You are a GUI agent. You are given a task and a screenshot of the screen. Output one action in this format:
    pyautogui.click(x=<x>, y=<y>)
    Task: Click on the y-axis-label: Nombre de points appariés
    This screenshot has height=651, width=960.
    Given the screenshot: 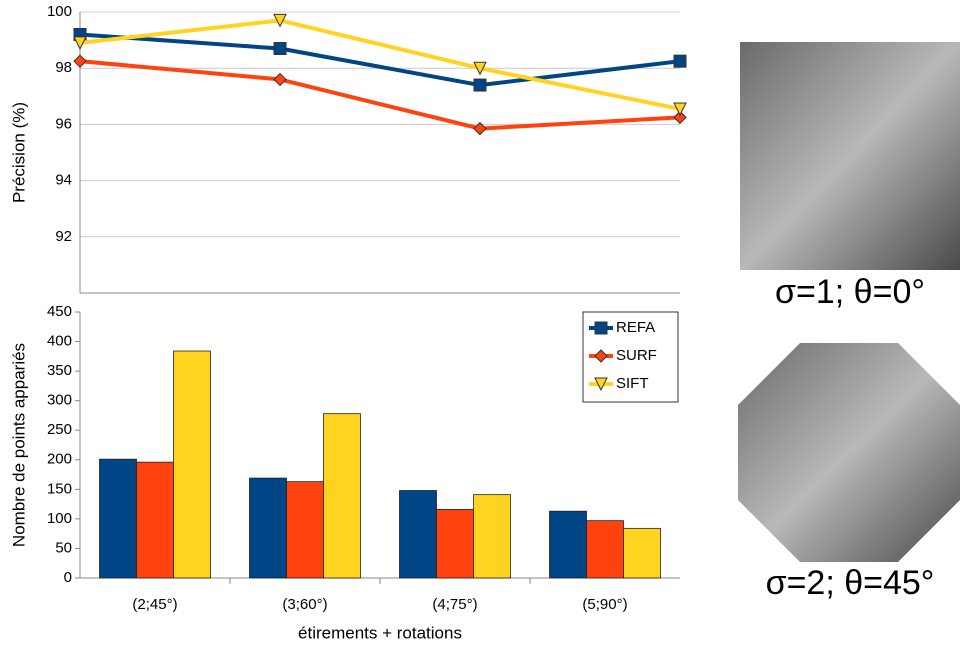 What is the action you would take?
    pyautogui.click(x=18, y=445)
    